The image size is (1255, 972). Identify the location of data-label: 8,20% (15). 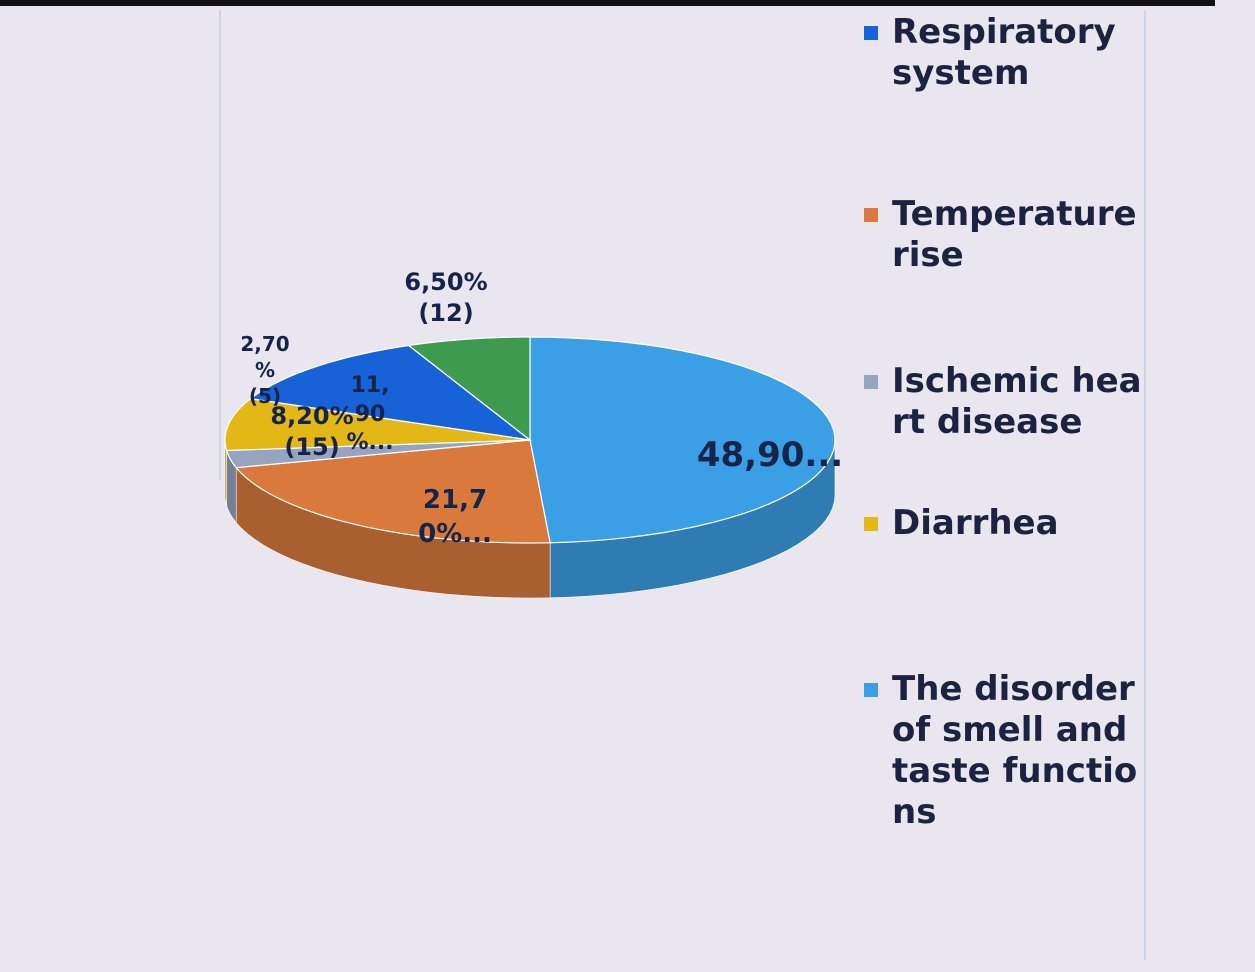
(312, 431).